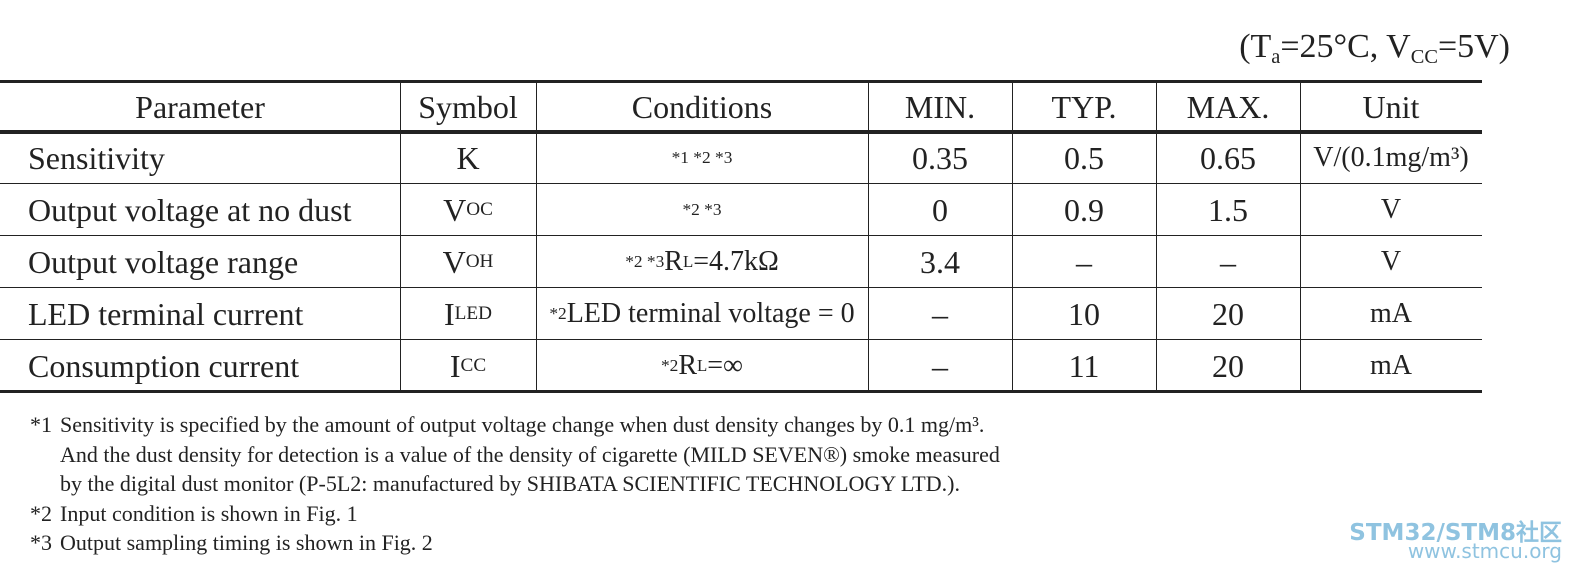 The width and height of the screenshot is (1588, 580). I want to click on table-cell: 0, so click(940, 210).